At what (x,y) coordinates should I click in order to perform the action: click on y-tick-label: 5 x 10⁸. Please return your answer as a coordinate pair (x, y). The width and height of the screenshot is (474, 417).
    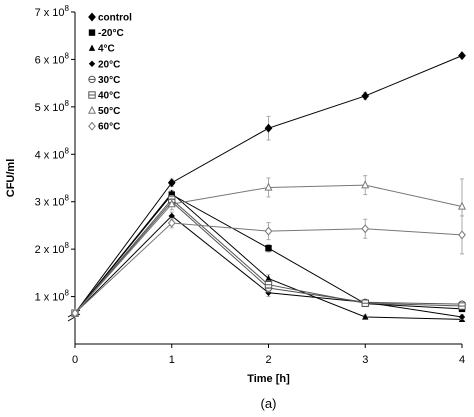
    Looking at the image, I should click on (52, 106).